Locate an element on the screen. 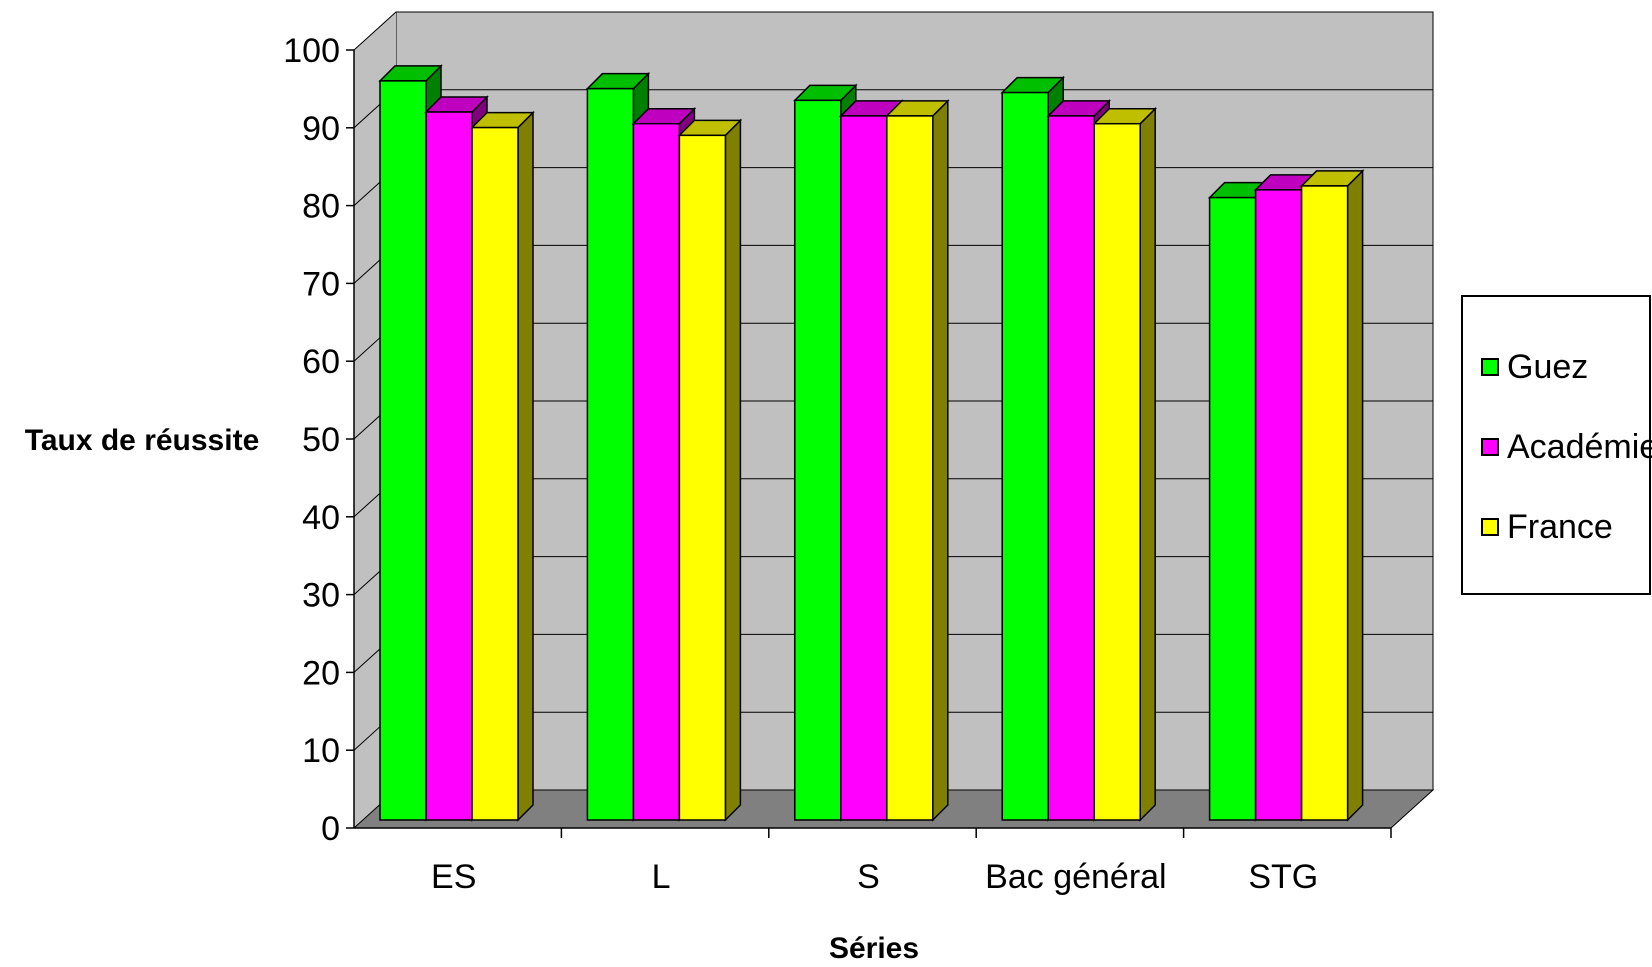 The height and width of the screenshot is (967, 1652). legend-item-guez: Guez is located at coordinates (1534, 367).